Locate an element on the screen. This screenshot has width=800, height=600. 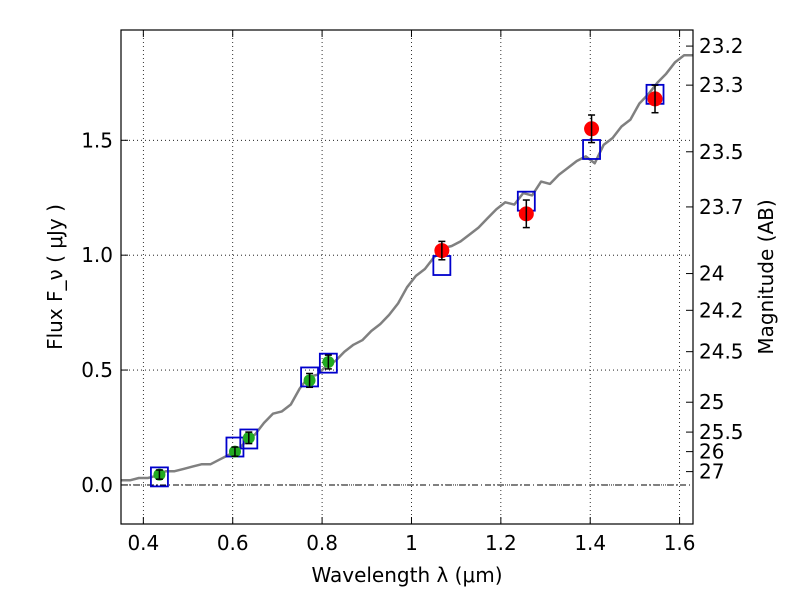
x-axis-title: Wavelength λ (μm) is located at coordinates (406, 575).